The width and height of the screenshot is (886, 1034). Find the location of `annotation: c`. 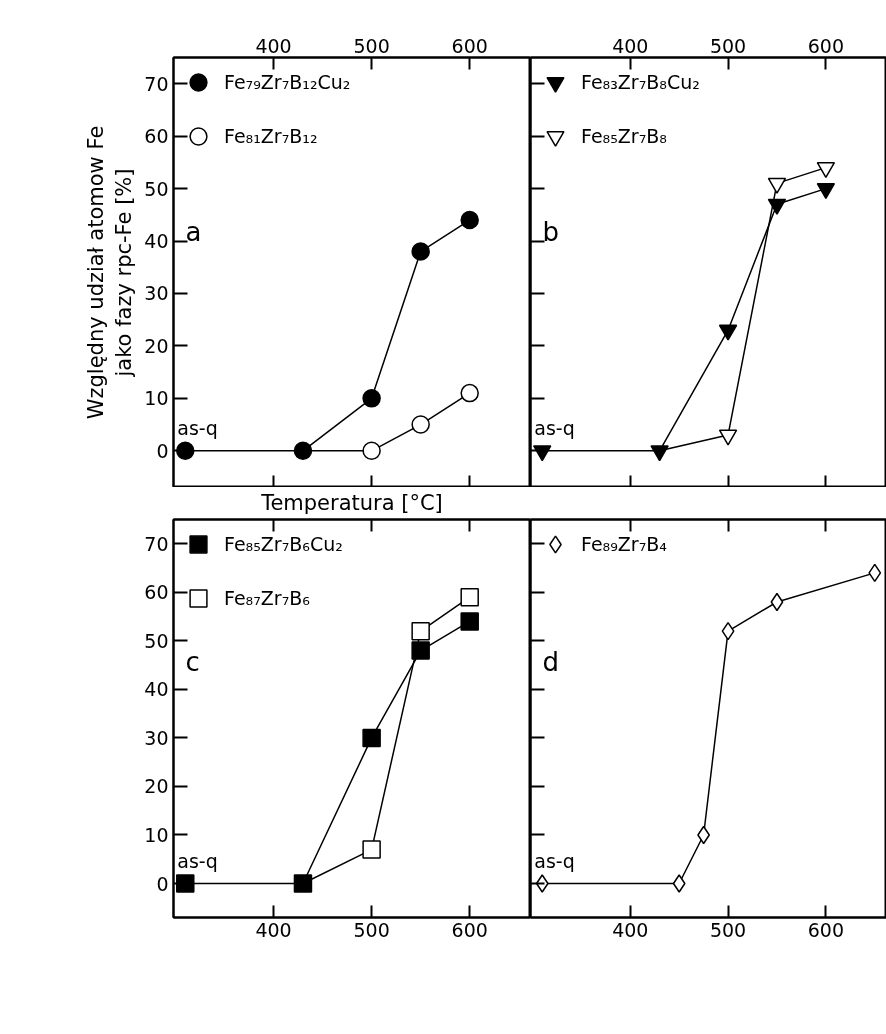

annotation: c is located at coordinates (192, 661).